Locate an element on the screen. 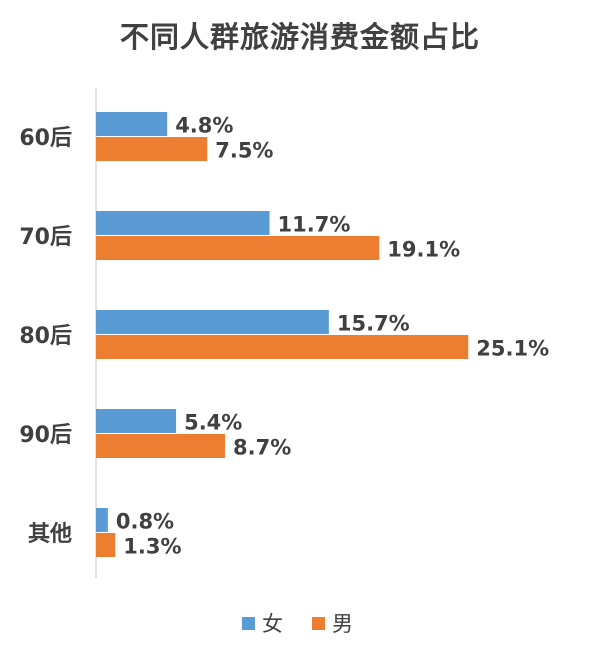  data-label: 5.4% is located at coordinates (213, 423).